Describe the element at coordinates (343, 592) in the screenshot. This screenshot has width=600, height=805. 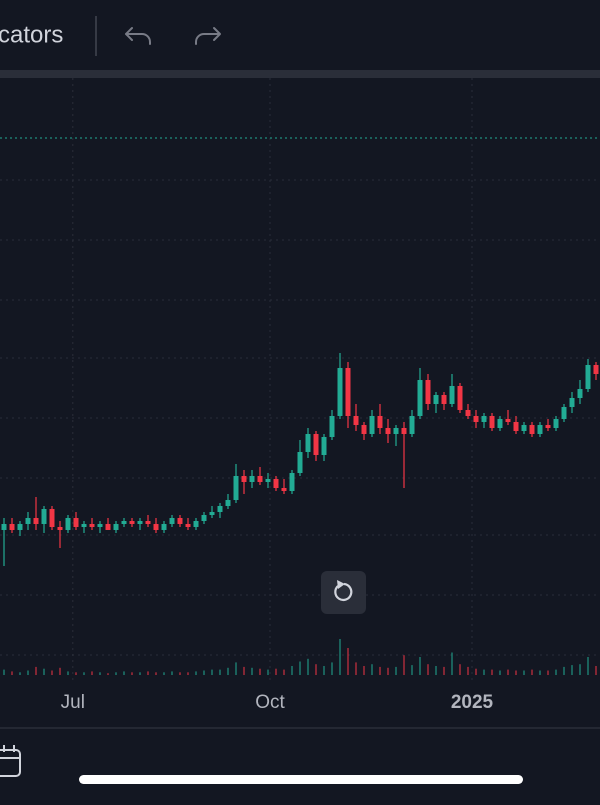
I see `reset-button` at that location.